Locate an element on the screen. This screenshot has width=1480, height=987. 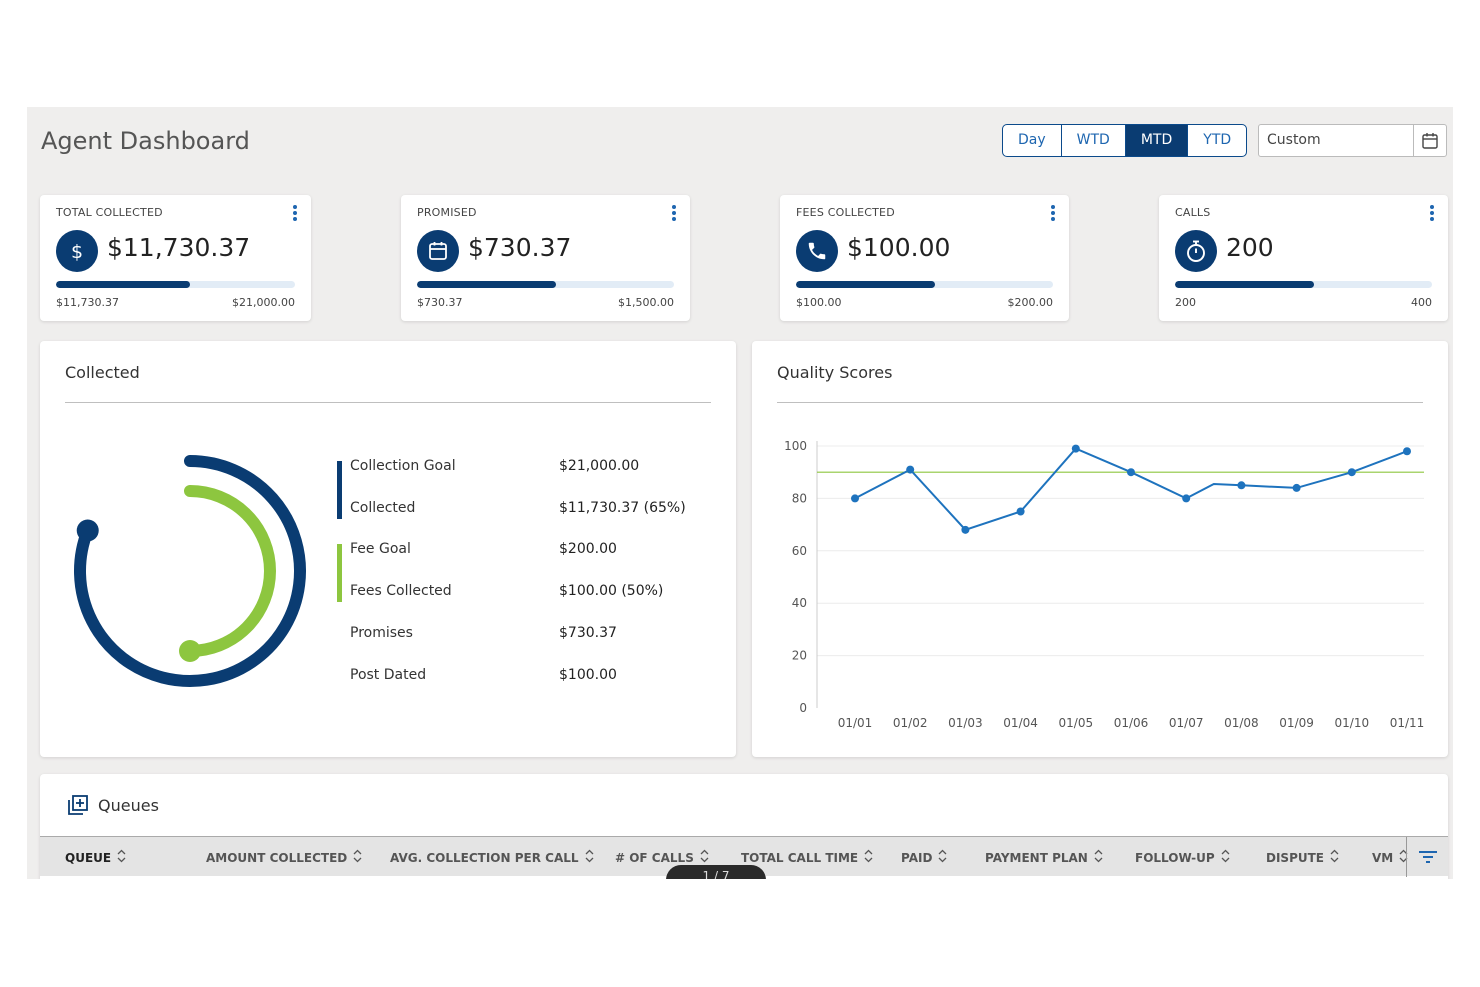
column-header: QUEUE is located at coordinates (95, 857).